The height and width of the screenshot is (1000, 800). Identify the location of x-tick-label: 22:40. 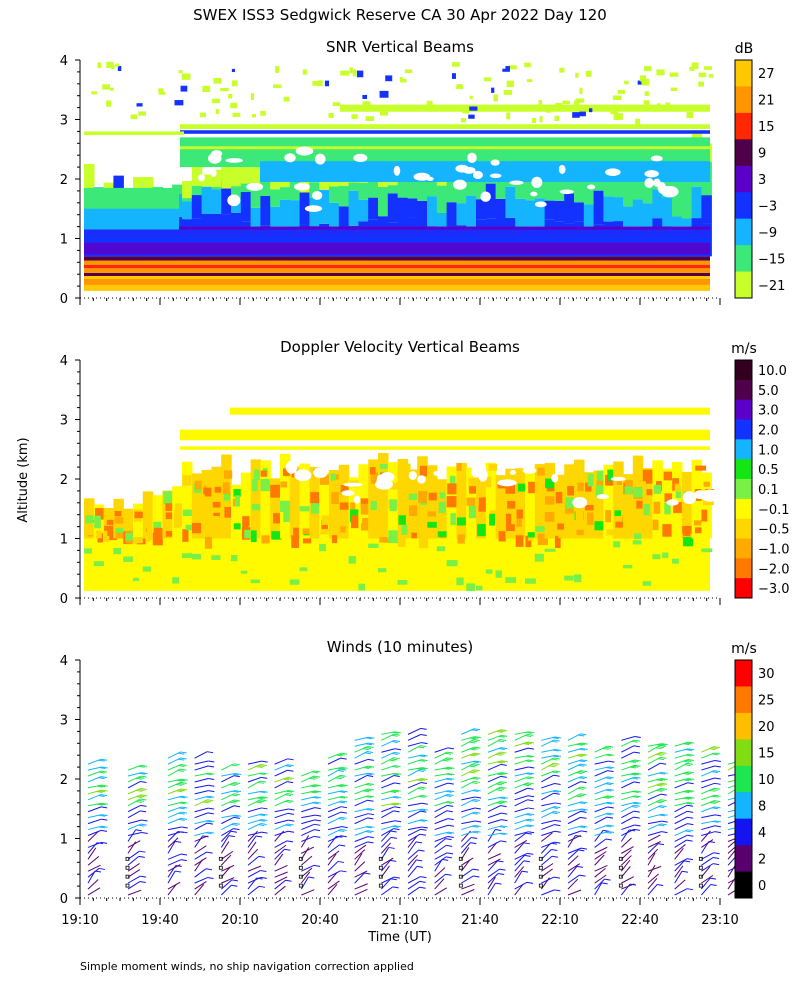
(639, 920).